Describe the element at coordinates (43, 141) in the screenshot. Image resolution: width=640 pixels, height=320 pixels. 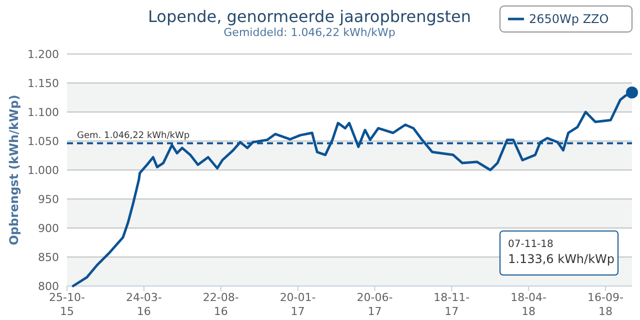
I see `y-tick-label: 1.050` at that location.